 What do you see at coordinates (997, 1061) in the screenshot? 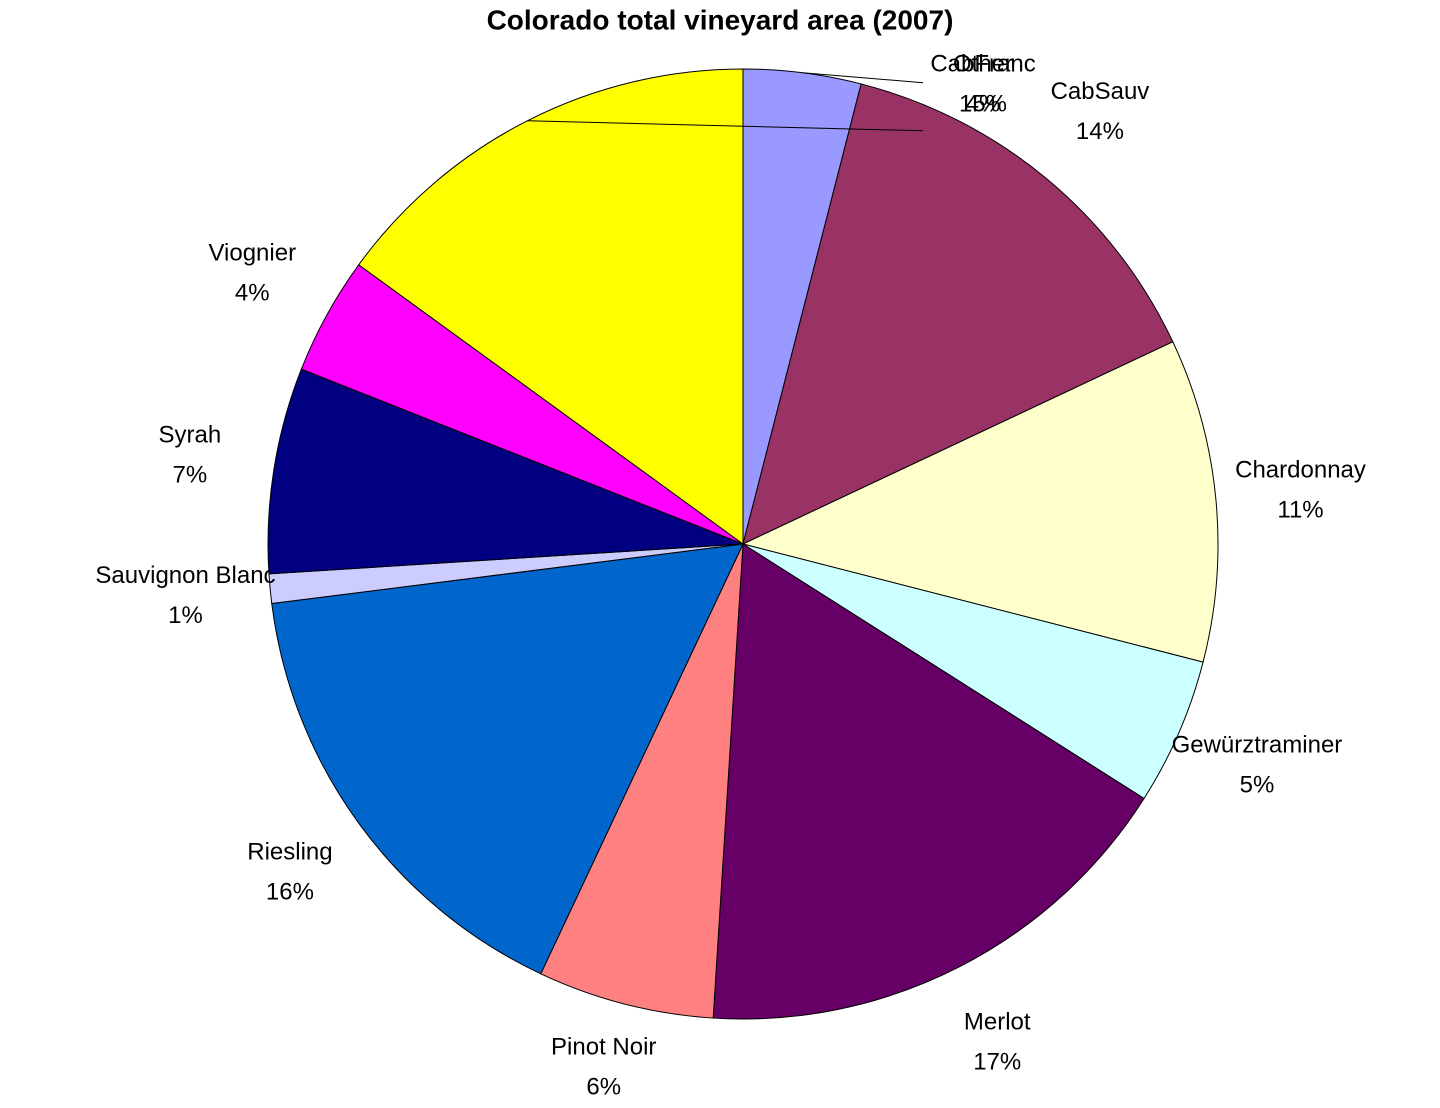
I see `slice-value-label: 17%` at bounding box center [997, 1061].